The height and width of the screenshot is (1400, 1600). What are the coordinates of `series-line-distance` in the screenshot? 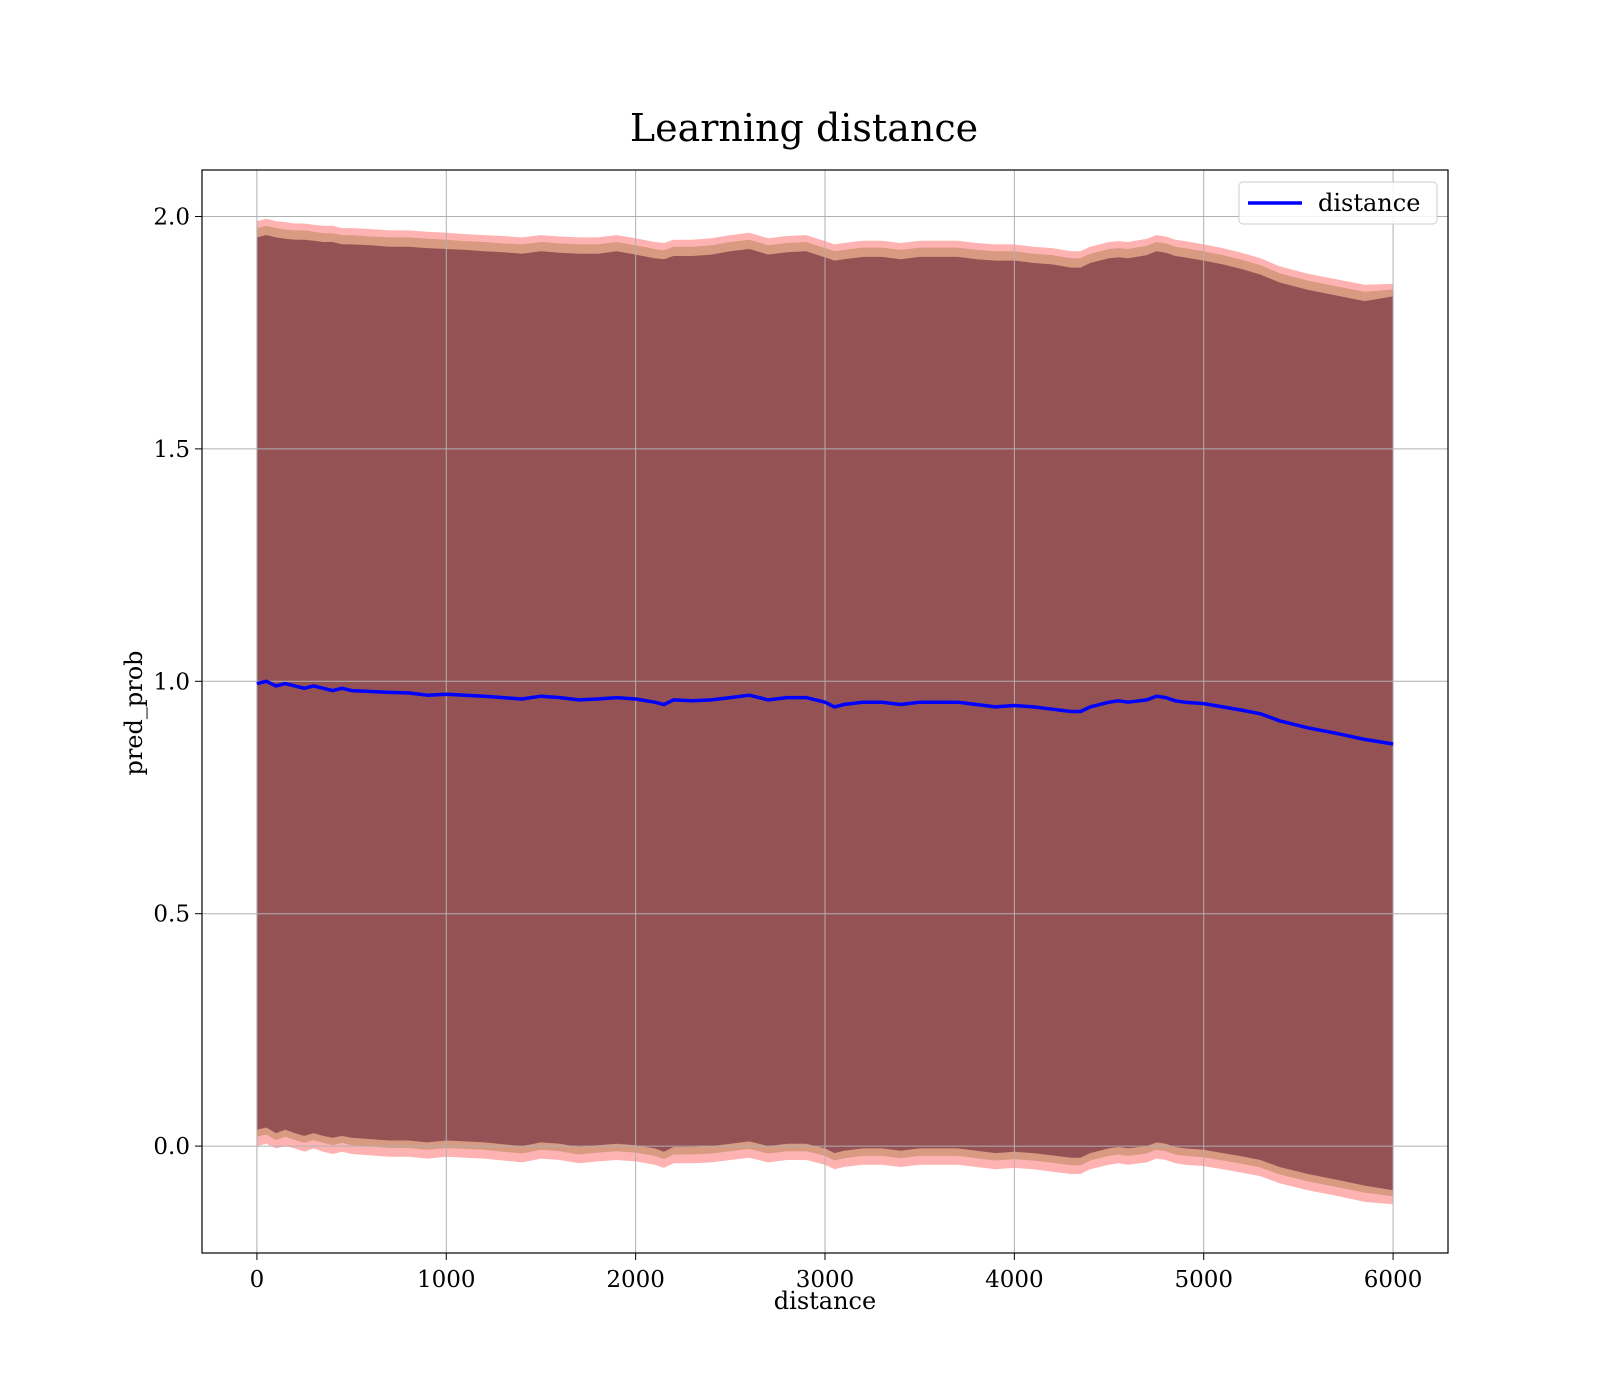 It's located at (825, 712).